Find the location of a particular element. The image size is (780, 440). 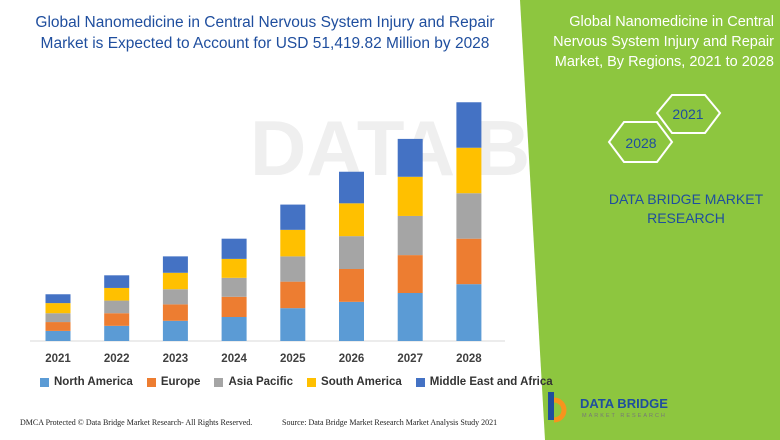

legend-label: South America is located at coordinates (361, 382).